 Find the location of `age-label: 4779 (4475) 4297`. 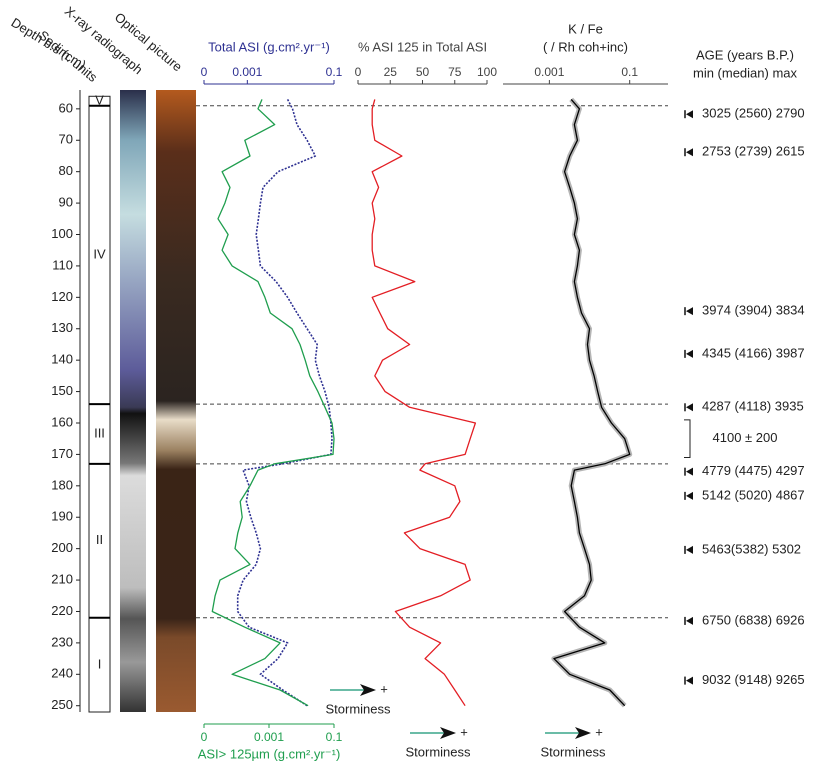

age-label: 4779 (4475) 4297 is located at coordinates (753, 470).